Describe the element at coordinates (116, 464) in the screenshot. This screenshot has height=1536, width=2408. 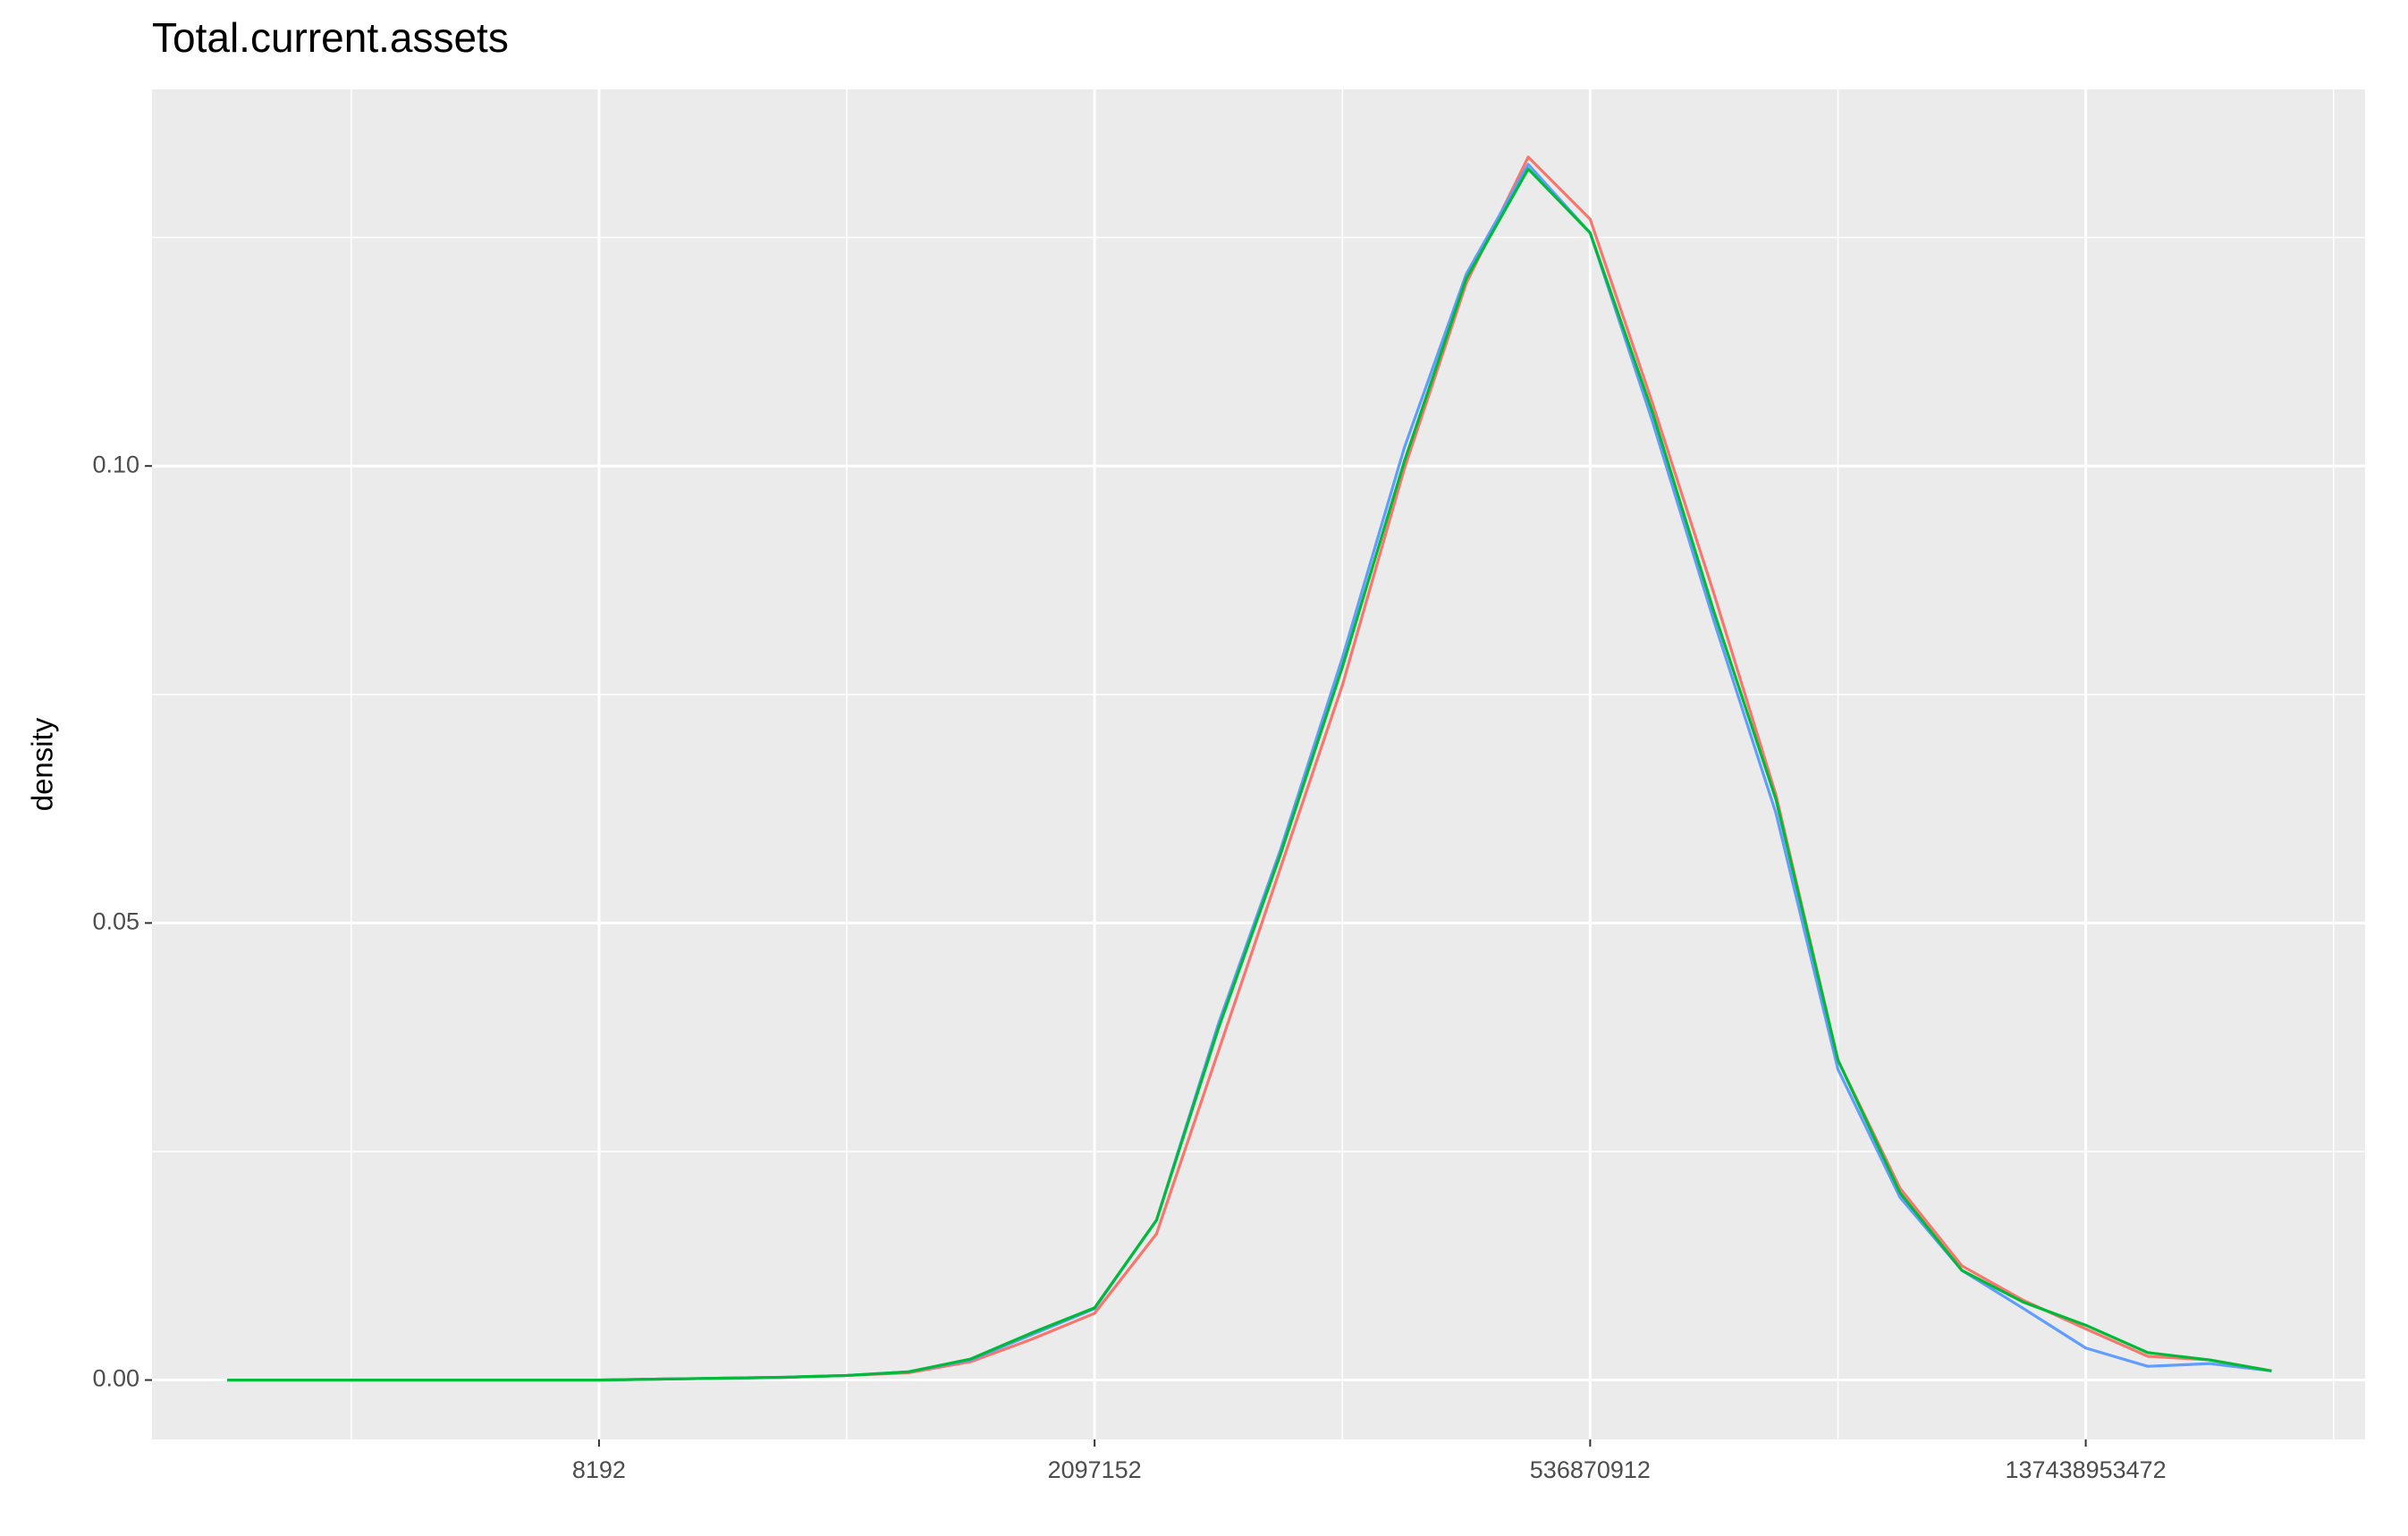
I see `y-tick-label: 0.10` at that location.